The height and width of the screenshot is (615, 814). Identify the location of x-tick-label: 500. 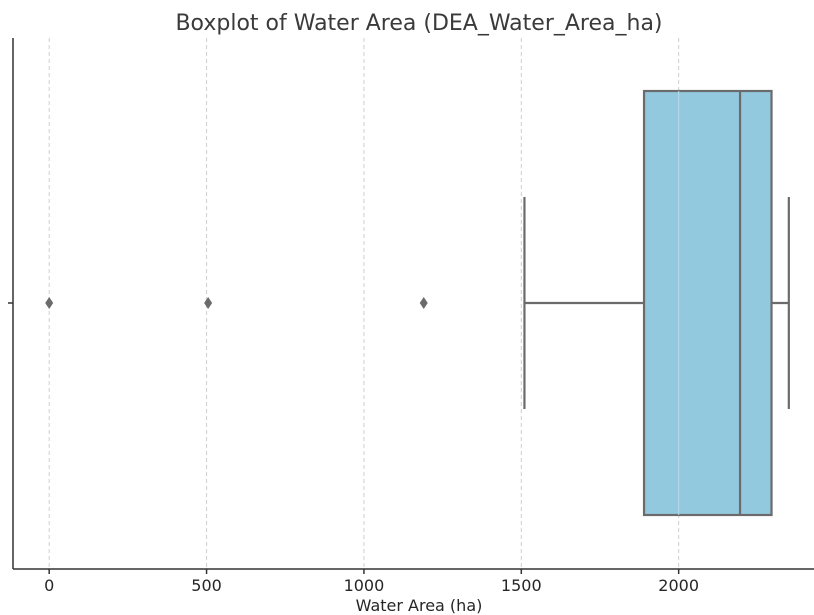
(206, 585).